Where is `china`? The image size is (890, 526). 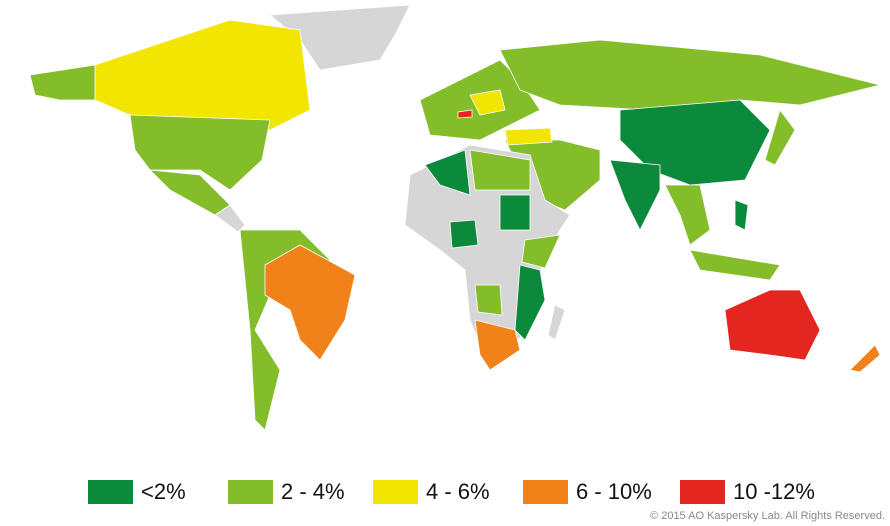
china is located at coordinates (695, 142).